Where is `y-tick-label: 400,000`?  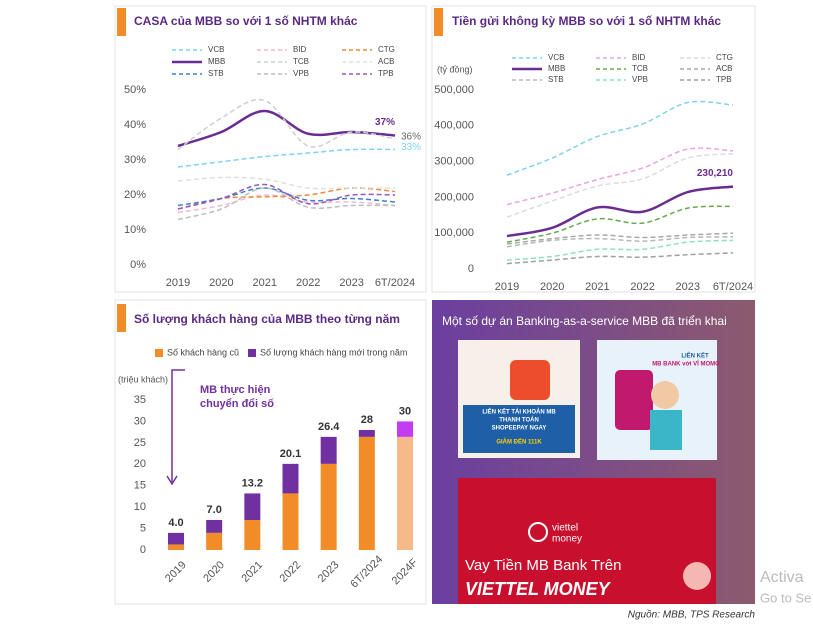
y-tick-label: 400,000 is located at coordinates (454, 126).